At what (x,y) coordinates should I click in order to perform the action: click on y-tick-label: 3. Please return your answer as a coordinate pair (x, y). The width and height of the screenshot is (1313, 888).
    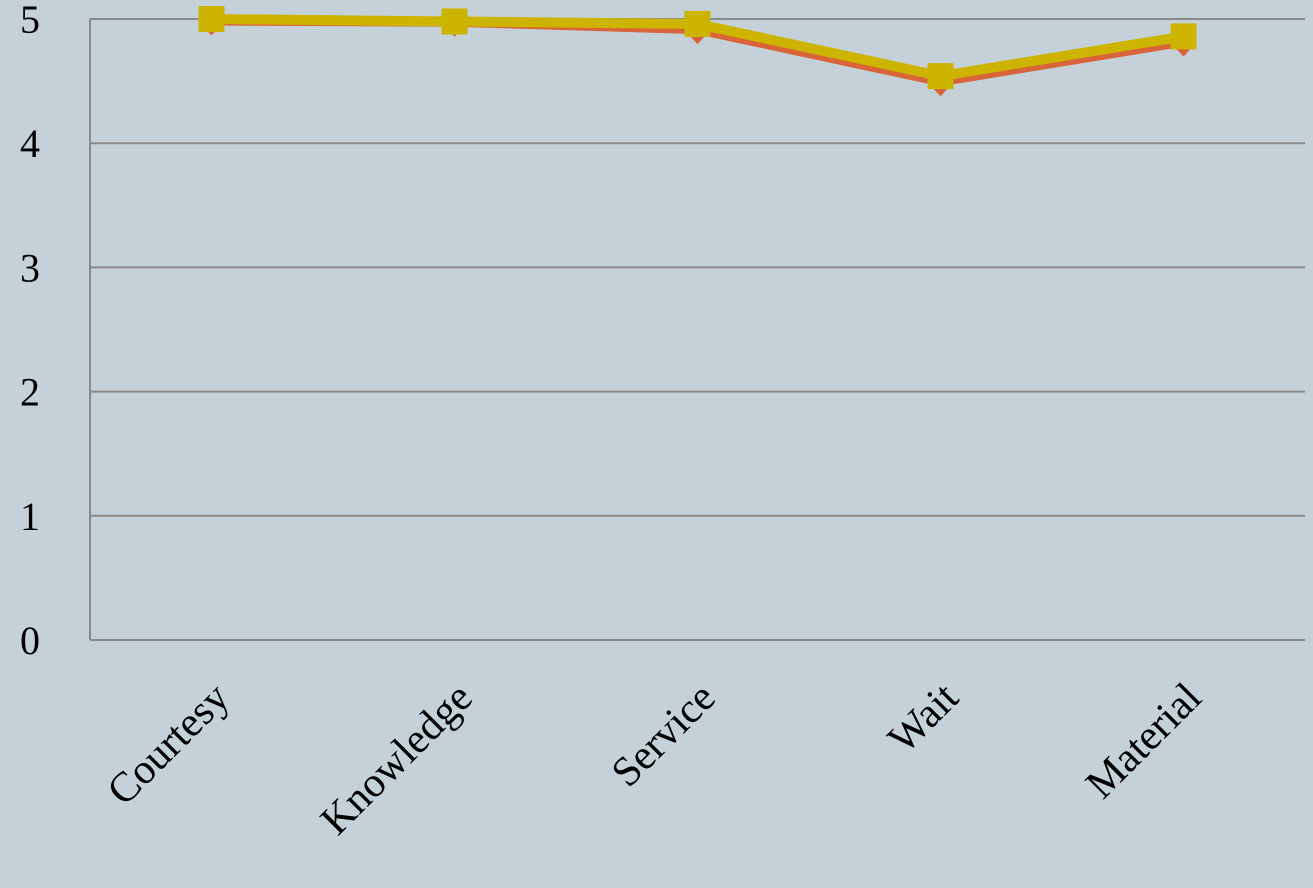
    Looking at the image, I should click on (30, 267).